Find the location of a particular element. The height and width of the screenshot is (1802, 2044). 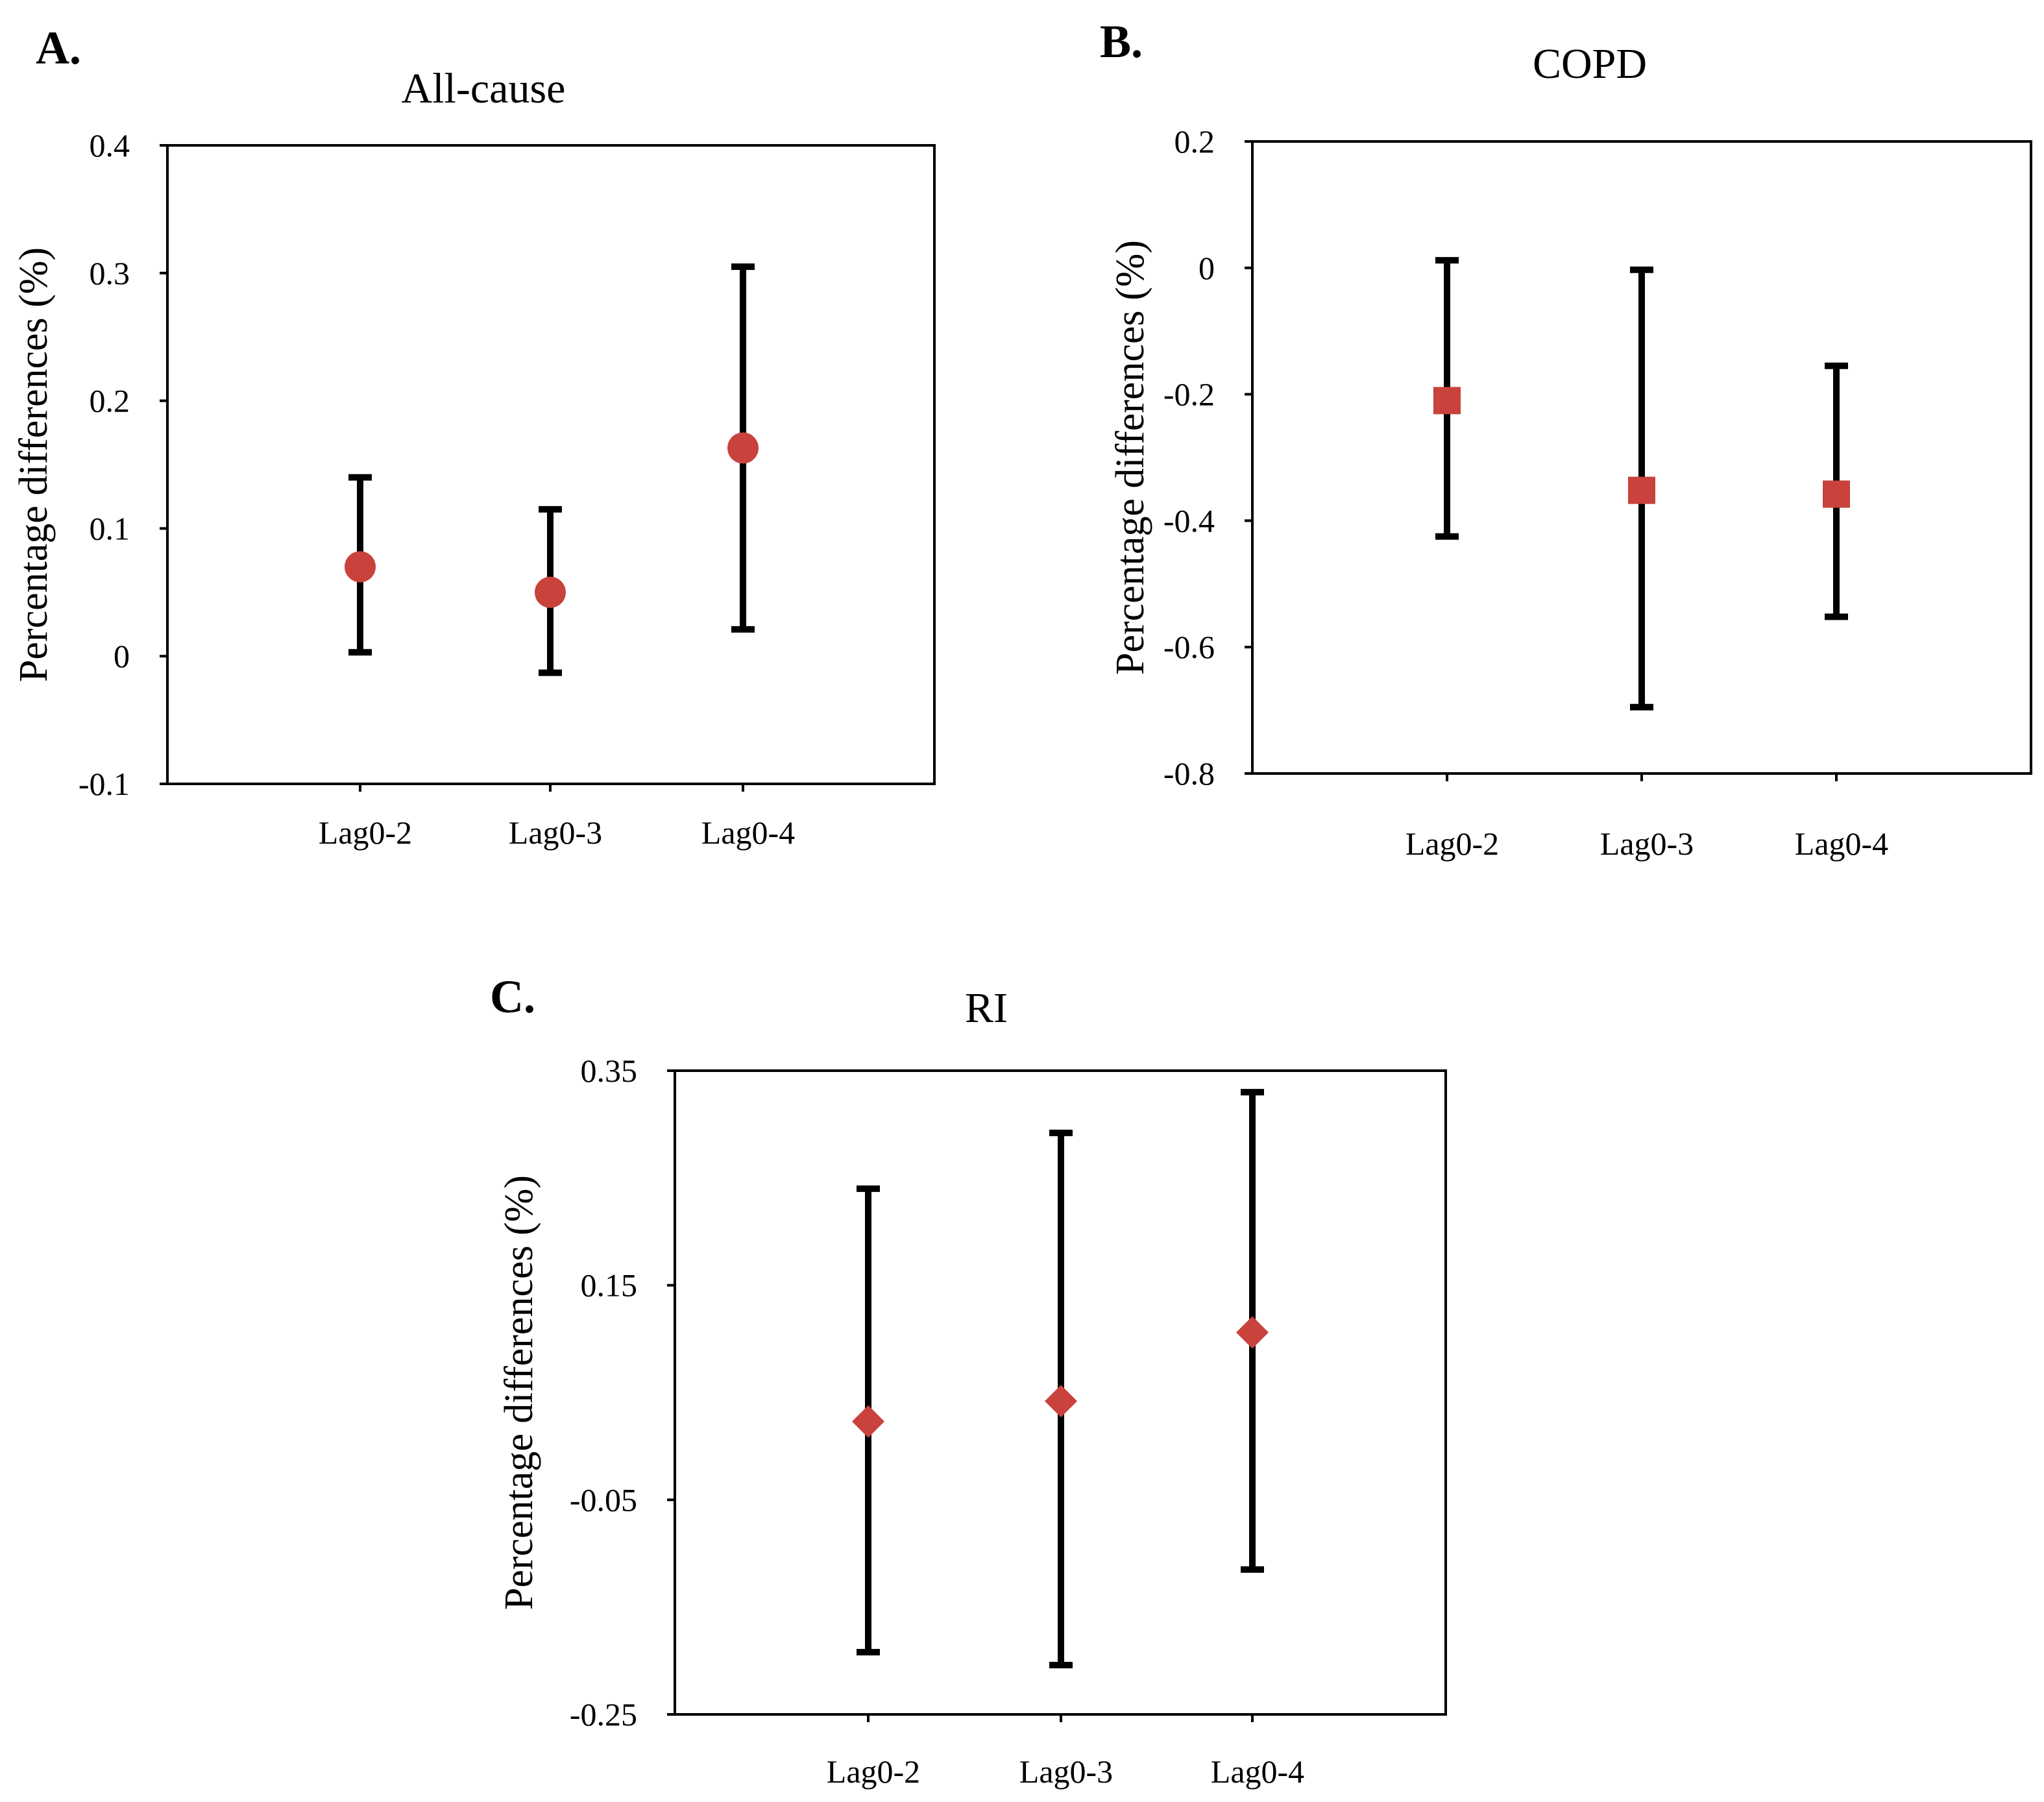

y-tick-label: 0.35 is located at coordinates (609, 1071).